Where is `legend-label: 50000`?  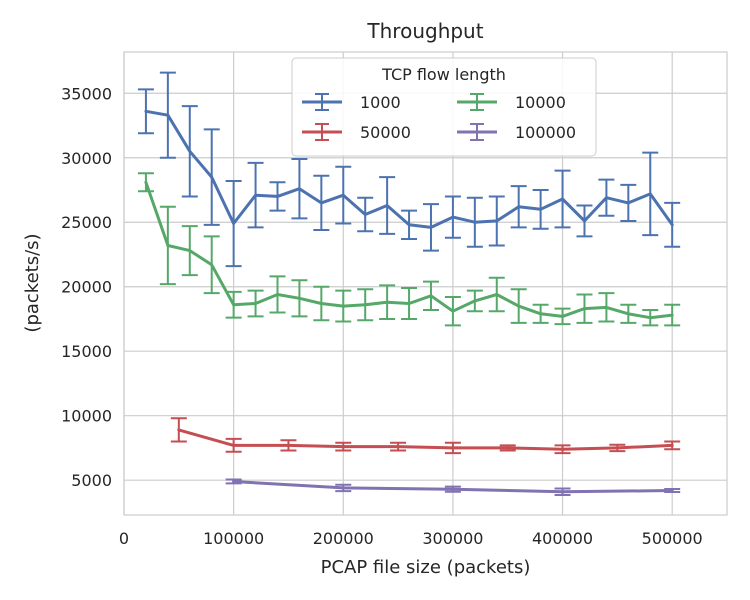
legend-label: 50000 is located at coordinates (385, 132).